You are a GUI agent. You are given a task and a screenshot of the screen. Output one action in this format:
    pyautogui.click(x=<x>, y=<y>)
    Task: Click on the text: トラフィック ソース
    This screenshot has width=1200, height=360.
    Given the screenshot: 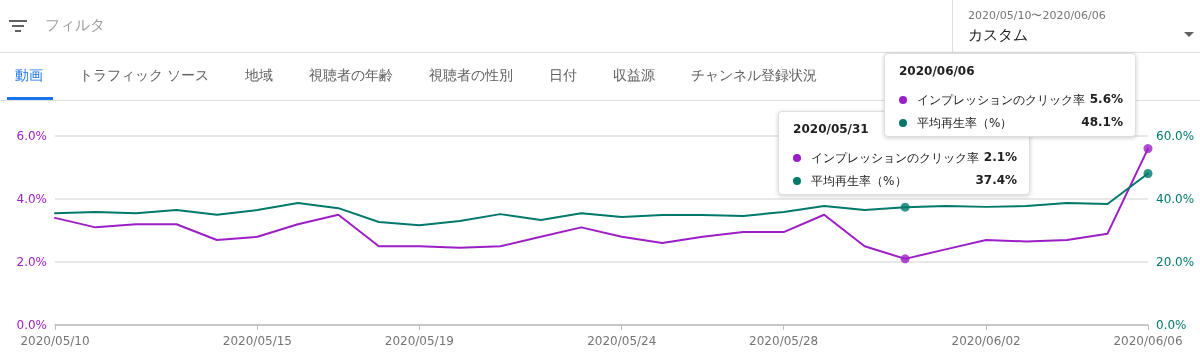 What is the action you would take?
    pyautogui.click(x=144, y=76)
    